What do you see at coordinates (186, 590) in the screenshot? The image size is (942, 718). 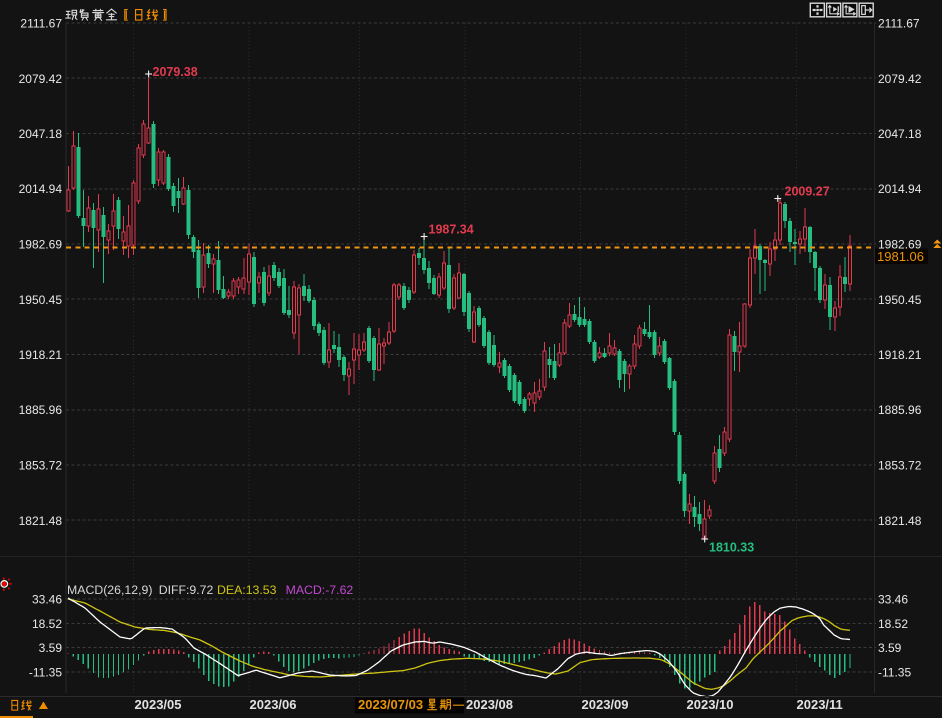 I see `svg-text: DIFF:9.72` at bounding box center [186, 590].